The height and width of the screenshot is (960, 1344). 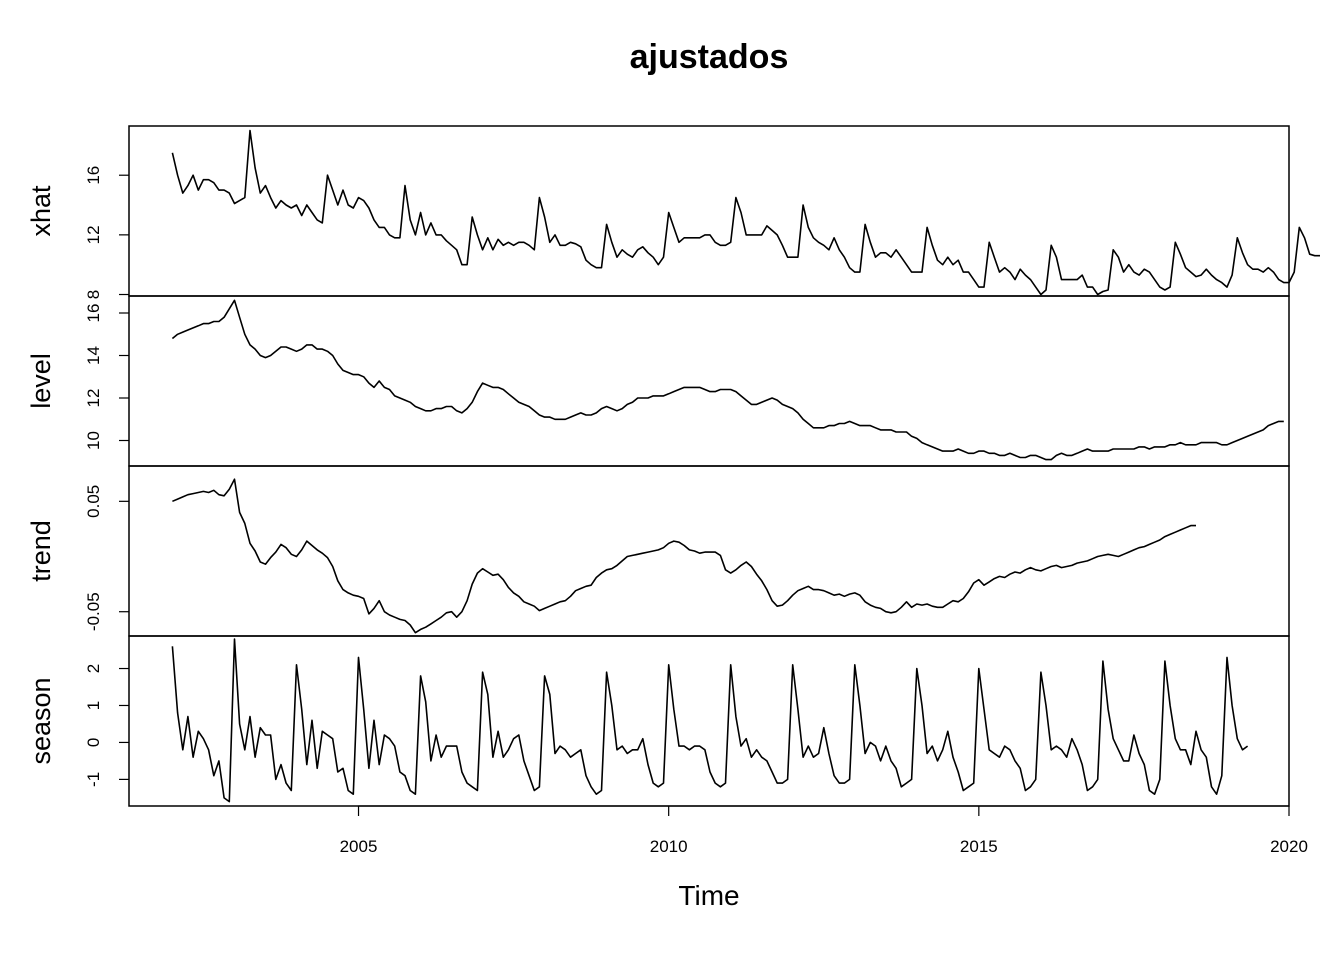 What do you see at coordinates (93, 501) in the screenshot?
I see `y-tick-label-trend: 0.05` at bounding box center [93, 501].